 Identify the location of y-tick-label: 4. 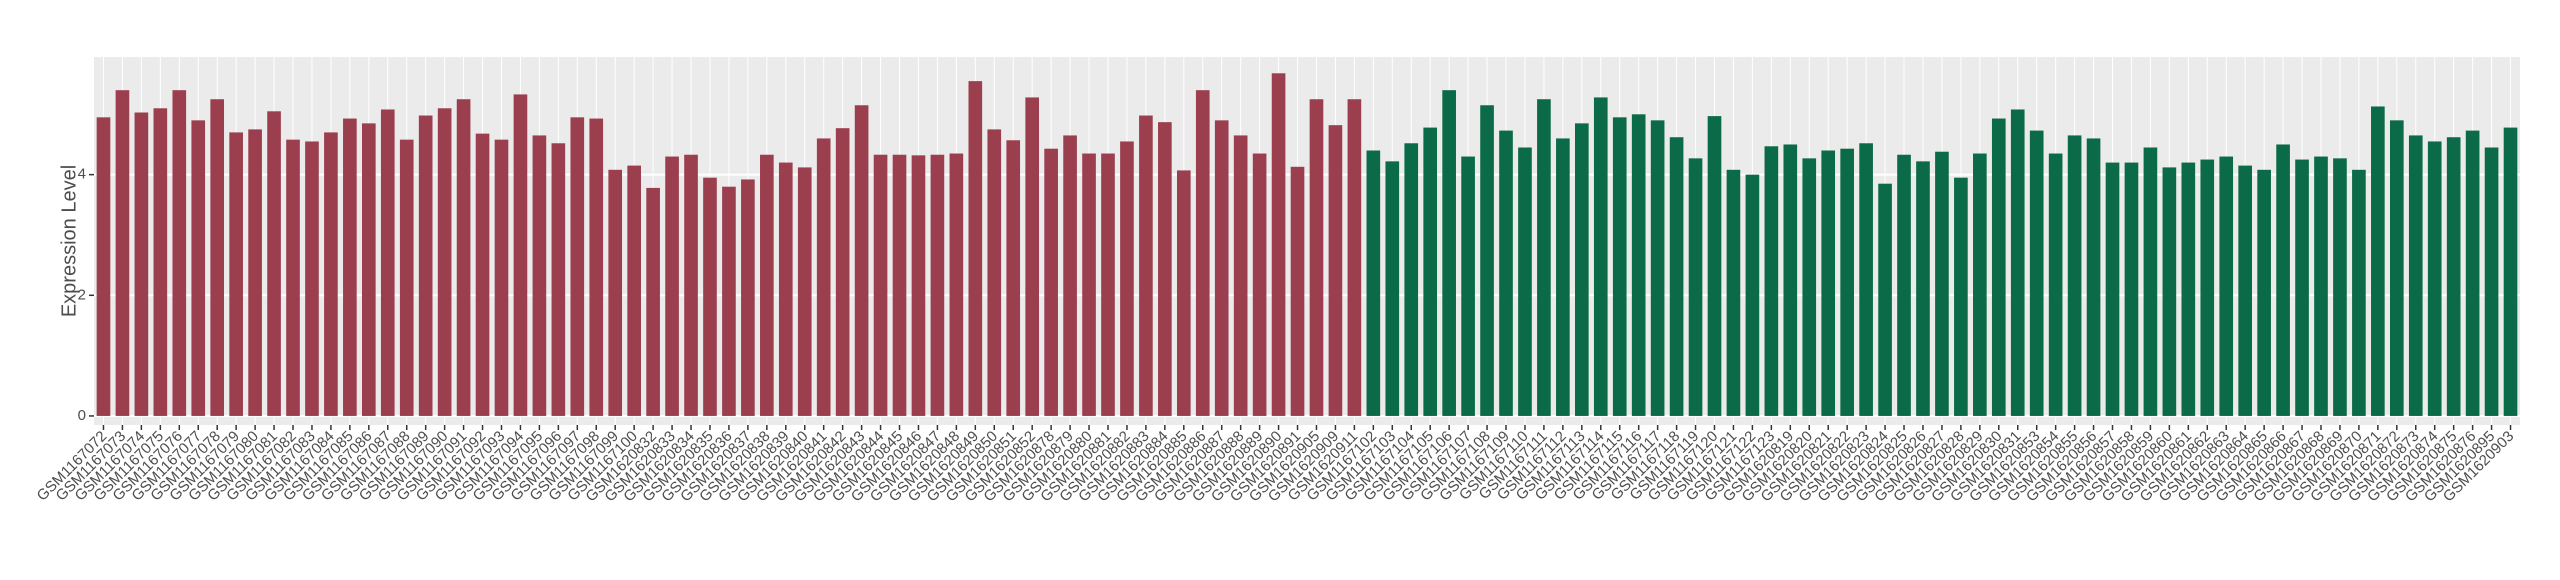
(82, 174).